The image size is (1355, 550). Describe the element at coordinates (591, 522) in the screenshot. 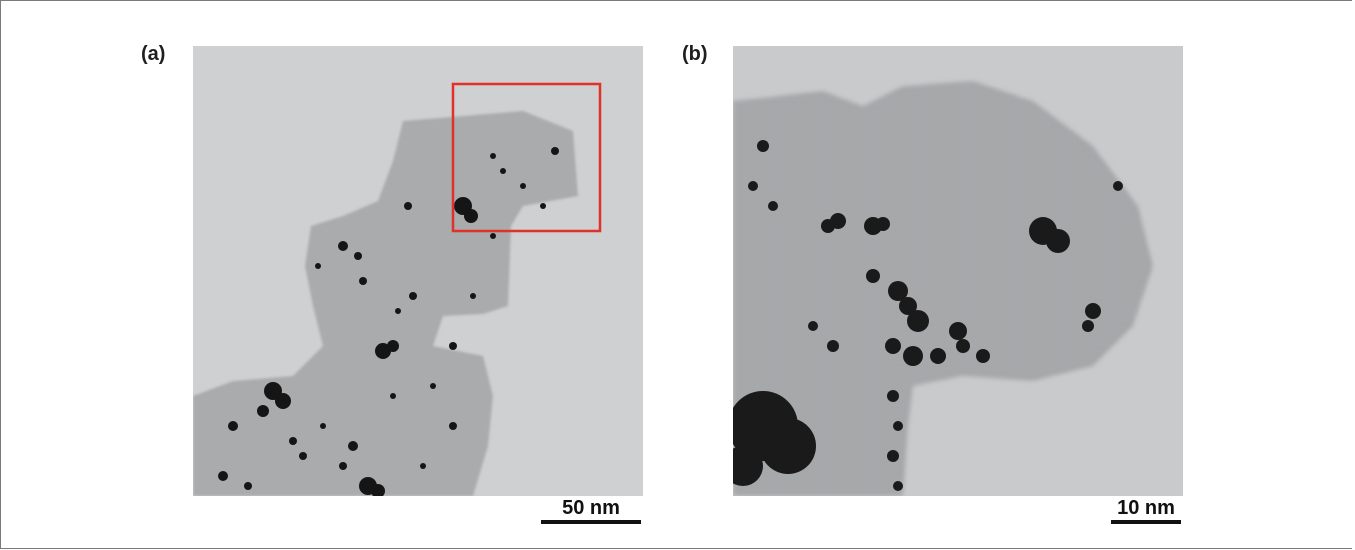

I see `scale-bar-a-line` at that location.